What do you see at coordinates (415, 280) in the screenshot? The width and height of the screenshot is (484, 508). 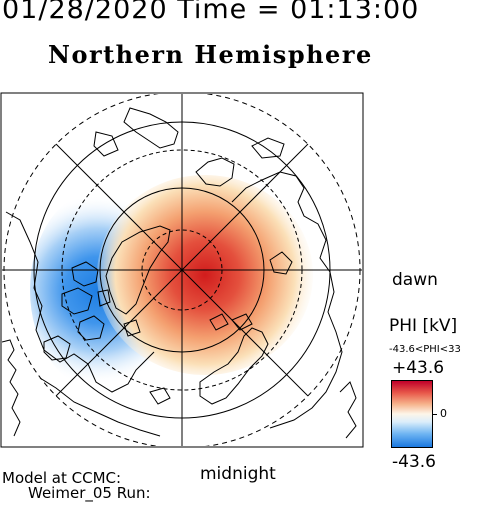 I see `dawn-label: dawn` at bounding box center [415, 280].